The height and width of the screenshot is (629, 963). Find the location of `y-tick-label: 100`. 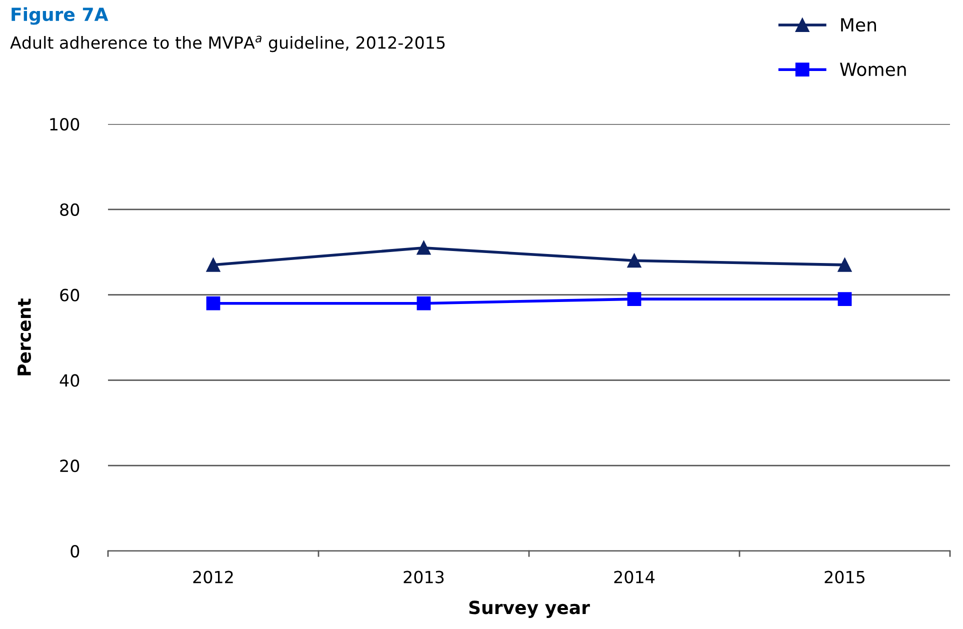

y-tick-label: 100 is located at coordinates (65, 124).